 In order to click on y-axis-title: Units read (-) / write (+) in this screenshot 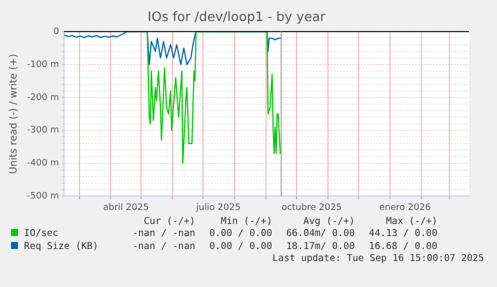, I will do `click(14, 114)`.